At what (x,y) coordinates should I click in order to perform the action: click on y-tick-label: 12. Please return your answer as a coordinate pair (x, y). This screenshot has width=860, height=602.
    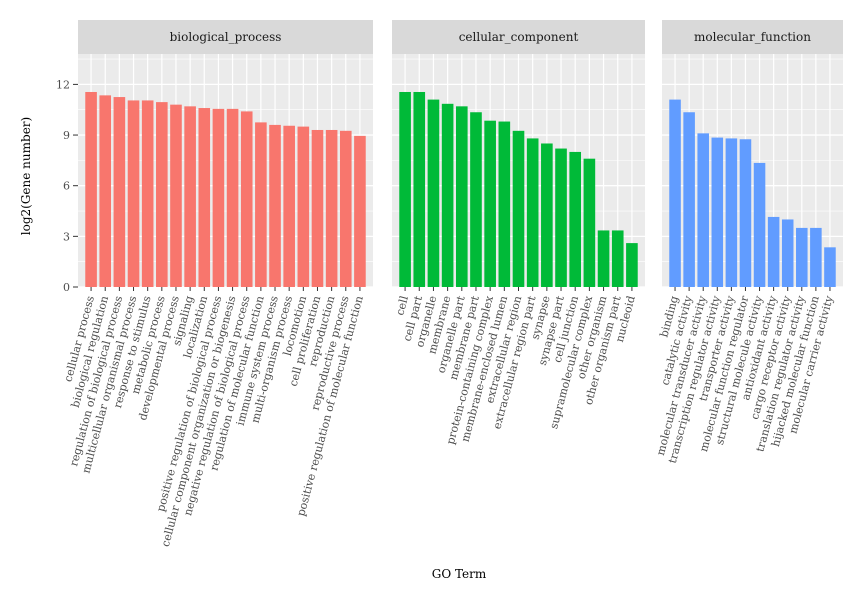
    Looking at the image, I should click on (63, 84).